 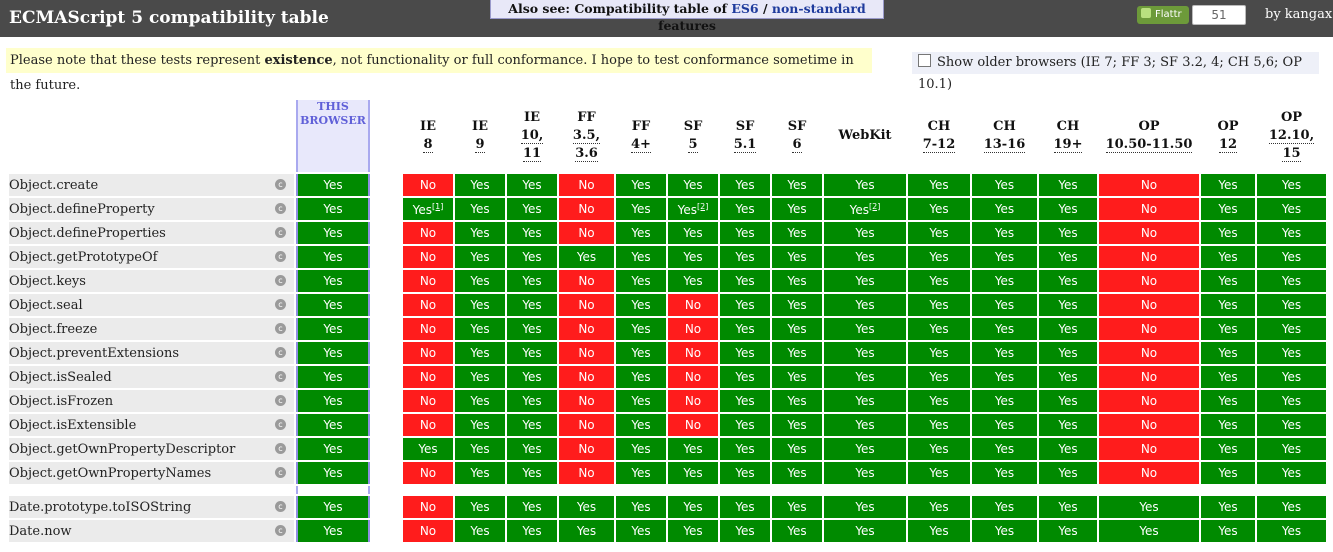 I want to click on result-cell-op1210: Yes, so click(x=1291, y=329).